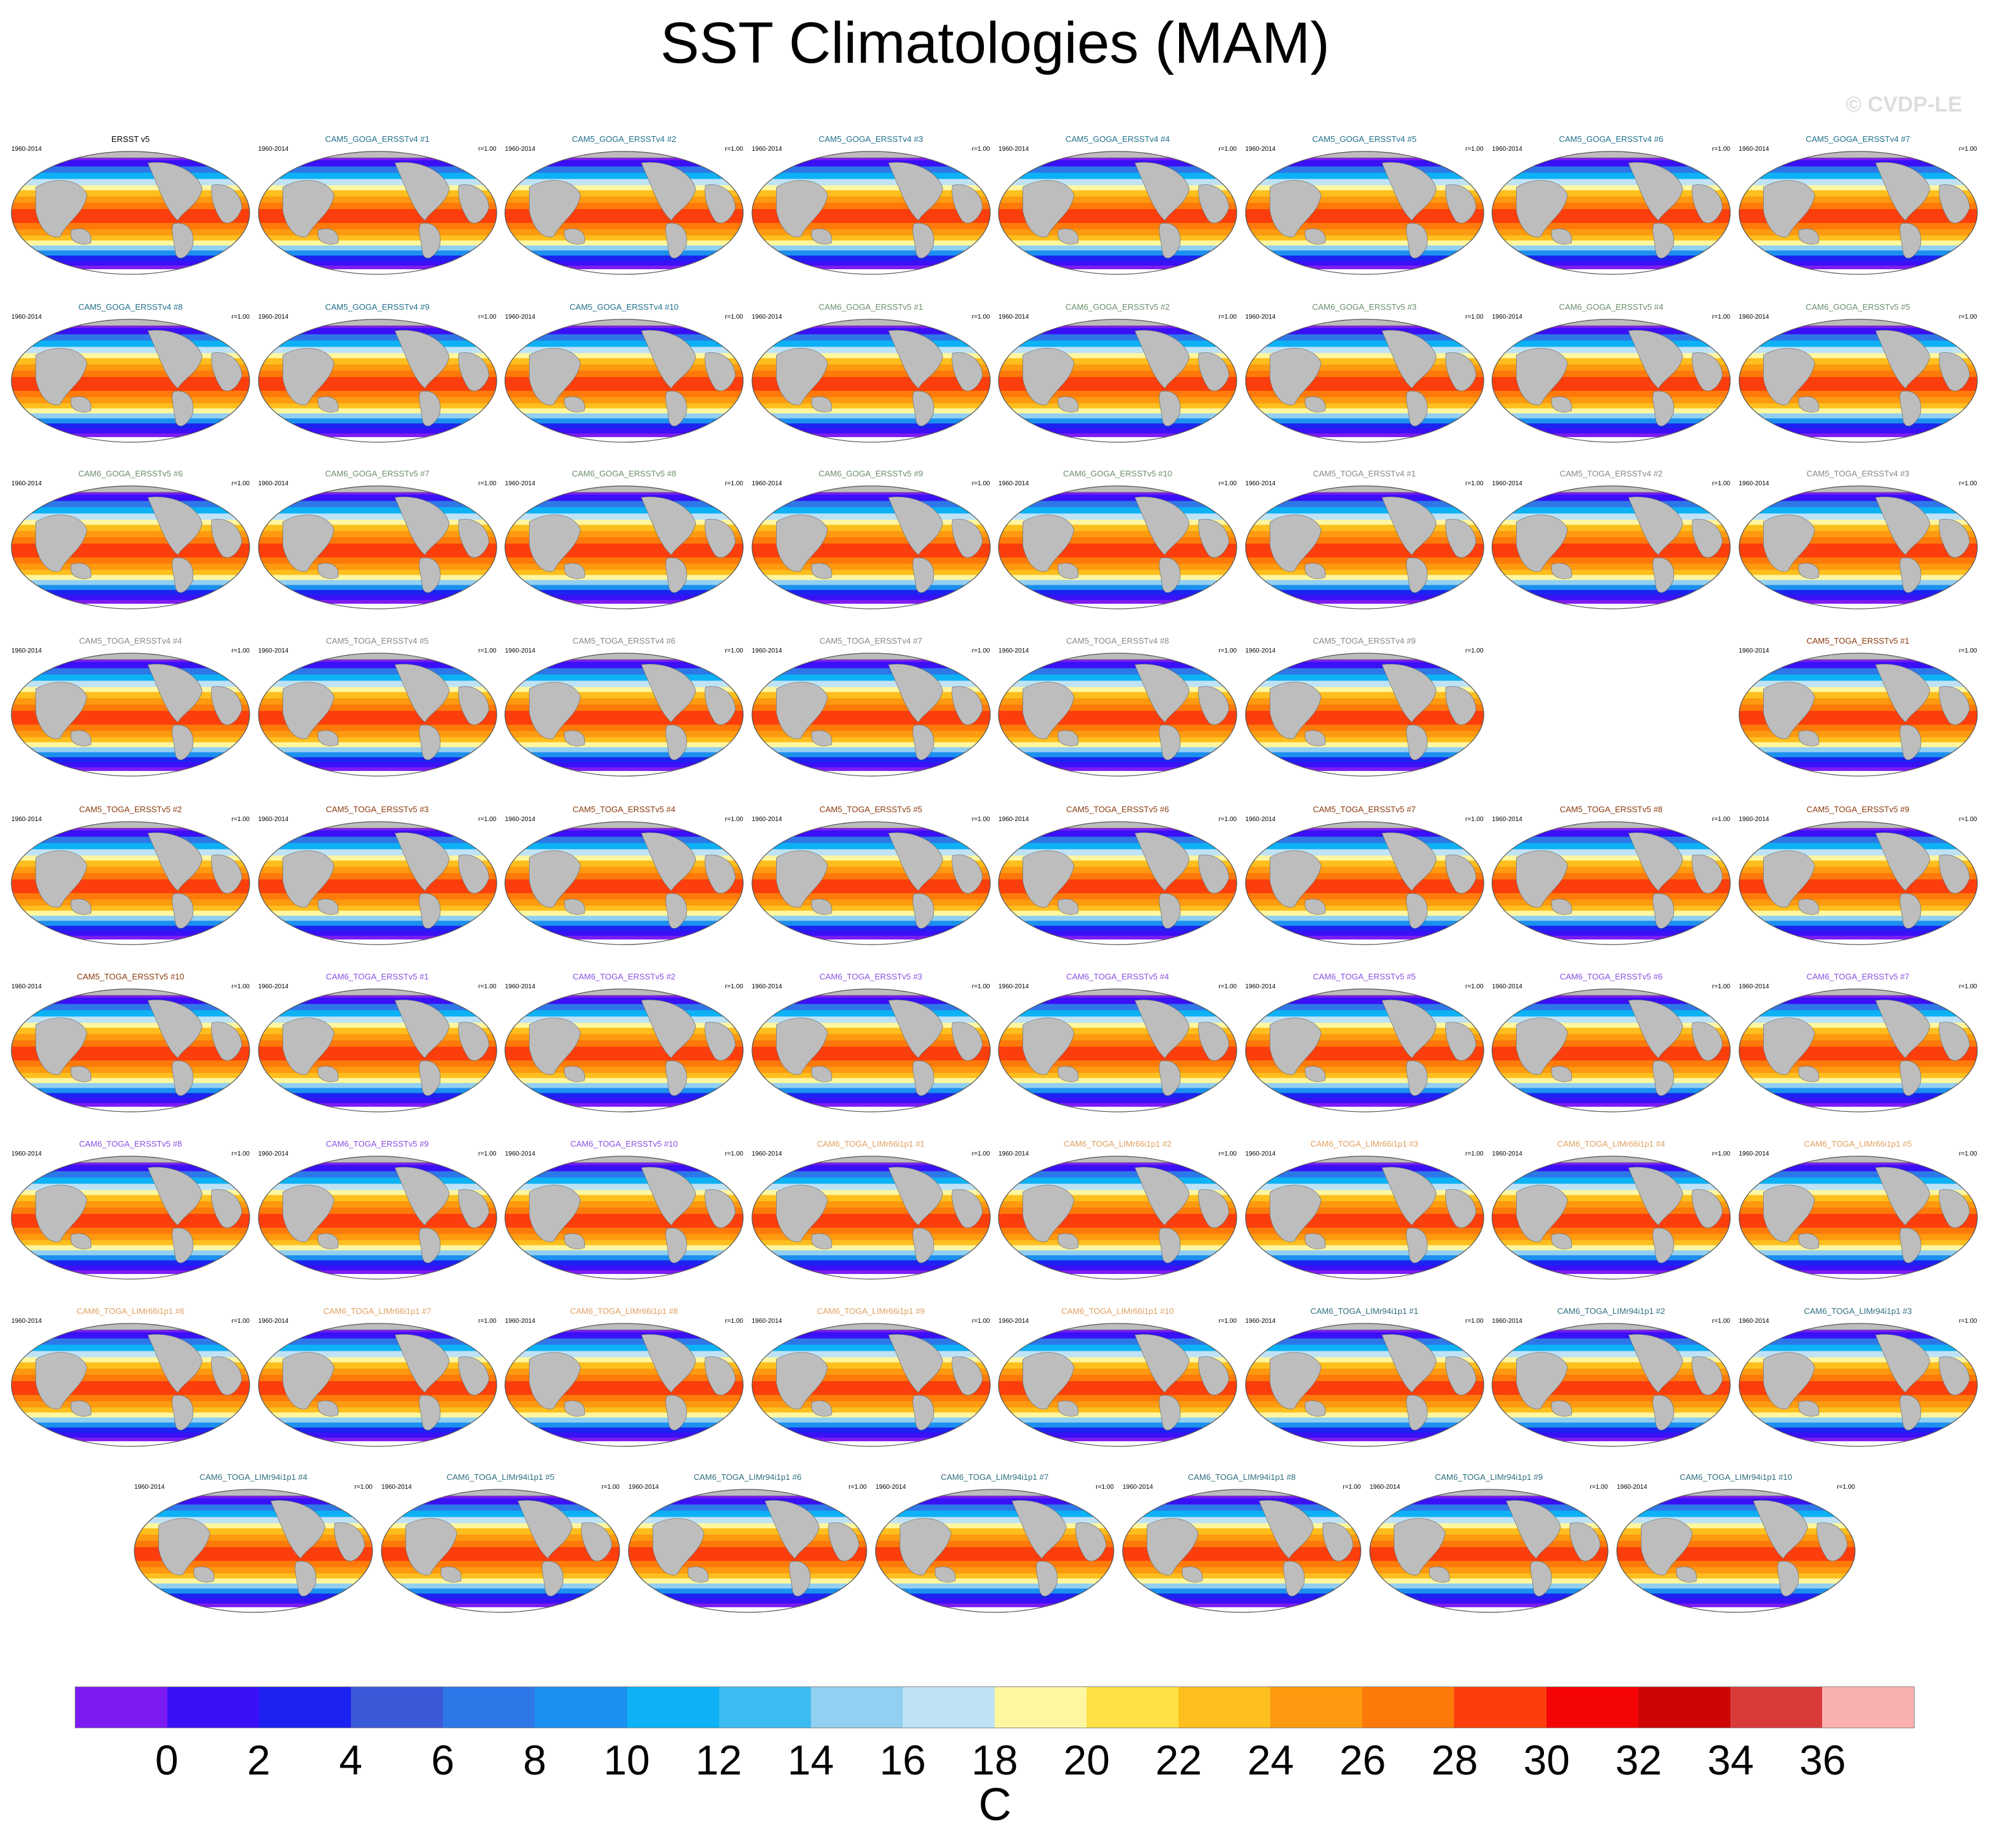 Image resolution: width=1990 pixels, height=1848 pixels. I want to click on map-panel: CAM6_TOGA_LIMr94i1p1 #2 1960-2014 r=1.00, so click(1611, 1381).